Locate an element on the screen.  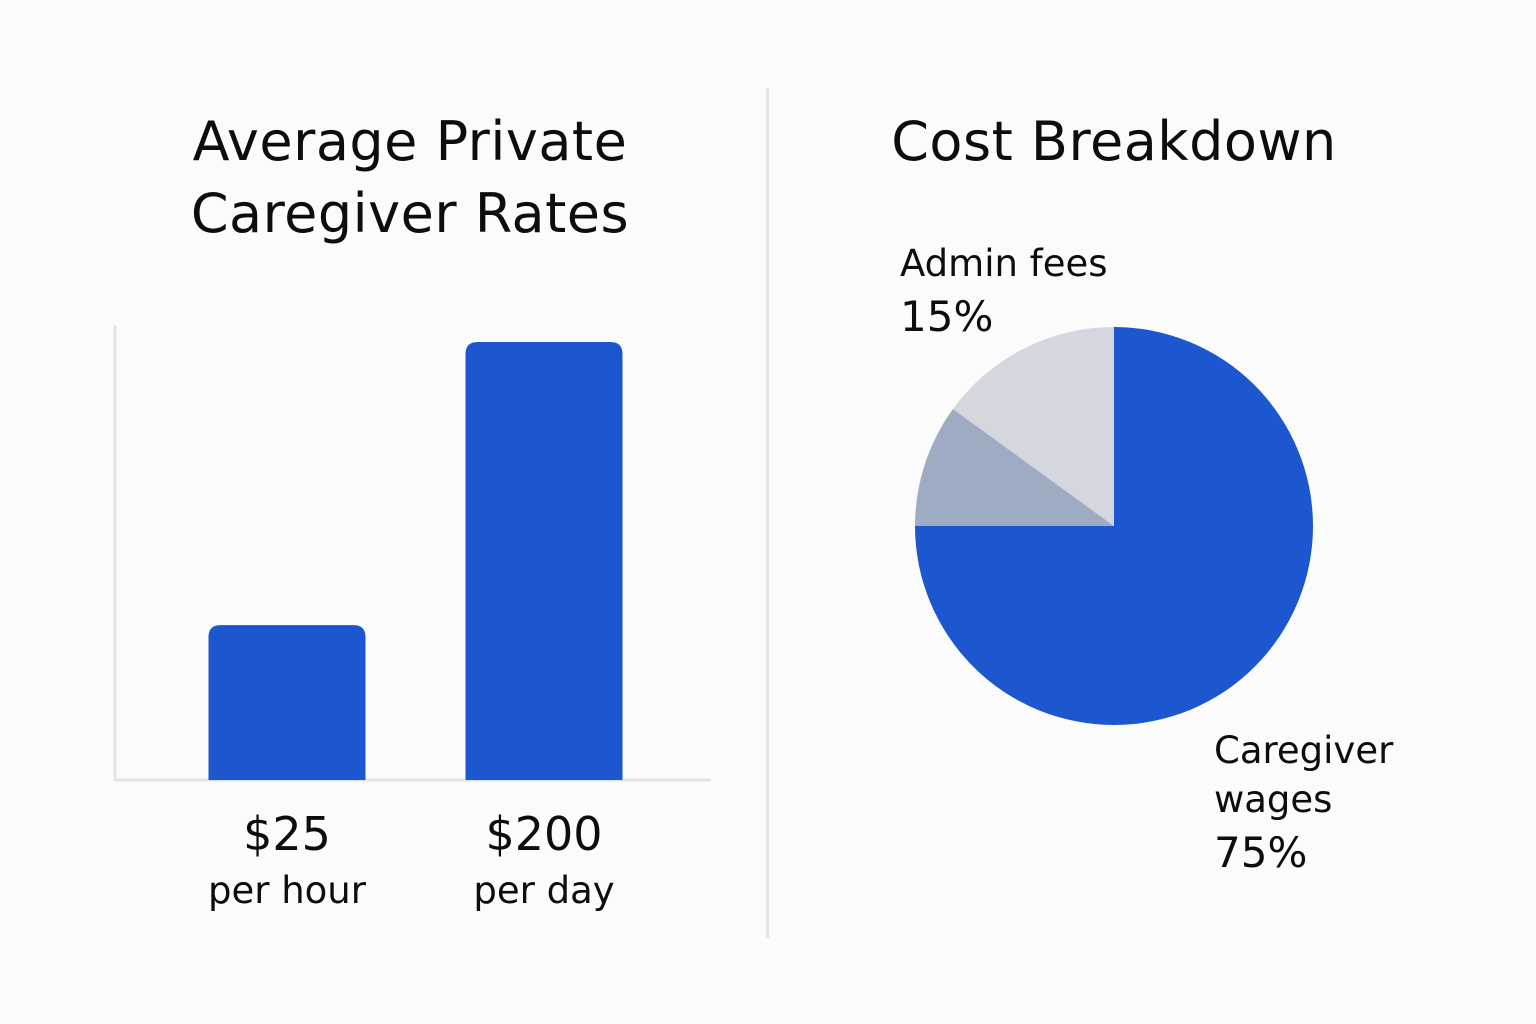
pie-label-slice-3-line-1: Admin fees is located at coordinates (1004, 263).